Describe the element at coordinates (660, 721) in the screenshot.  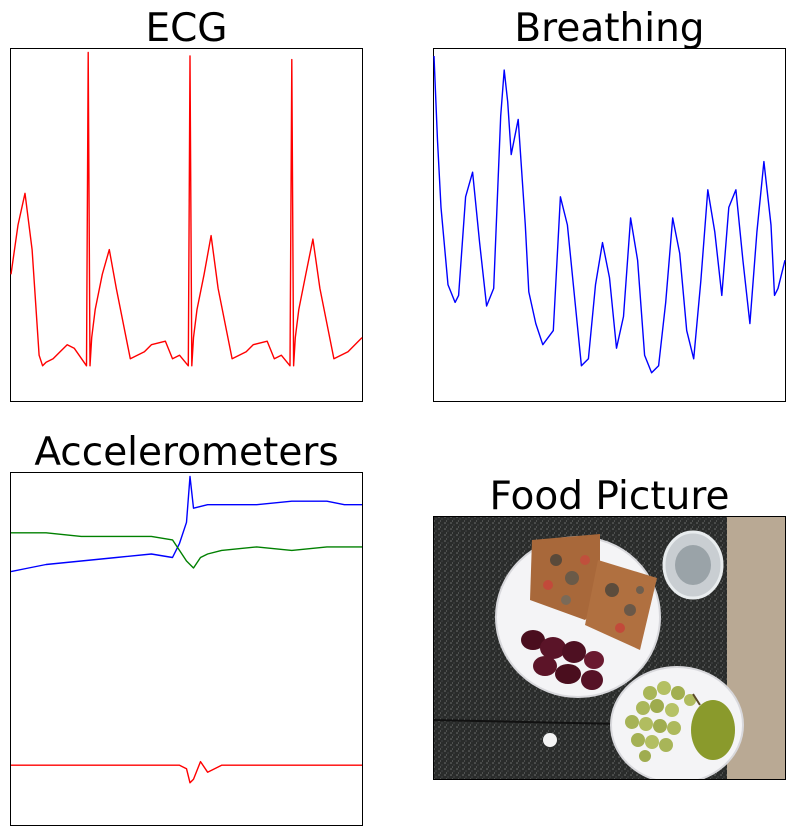
I see `green-grapes` at that location.